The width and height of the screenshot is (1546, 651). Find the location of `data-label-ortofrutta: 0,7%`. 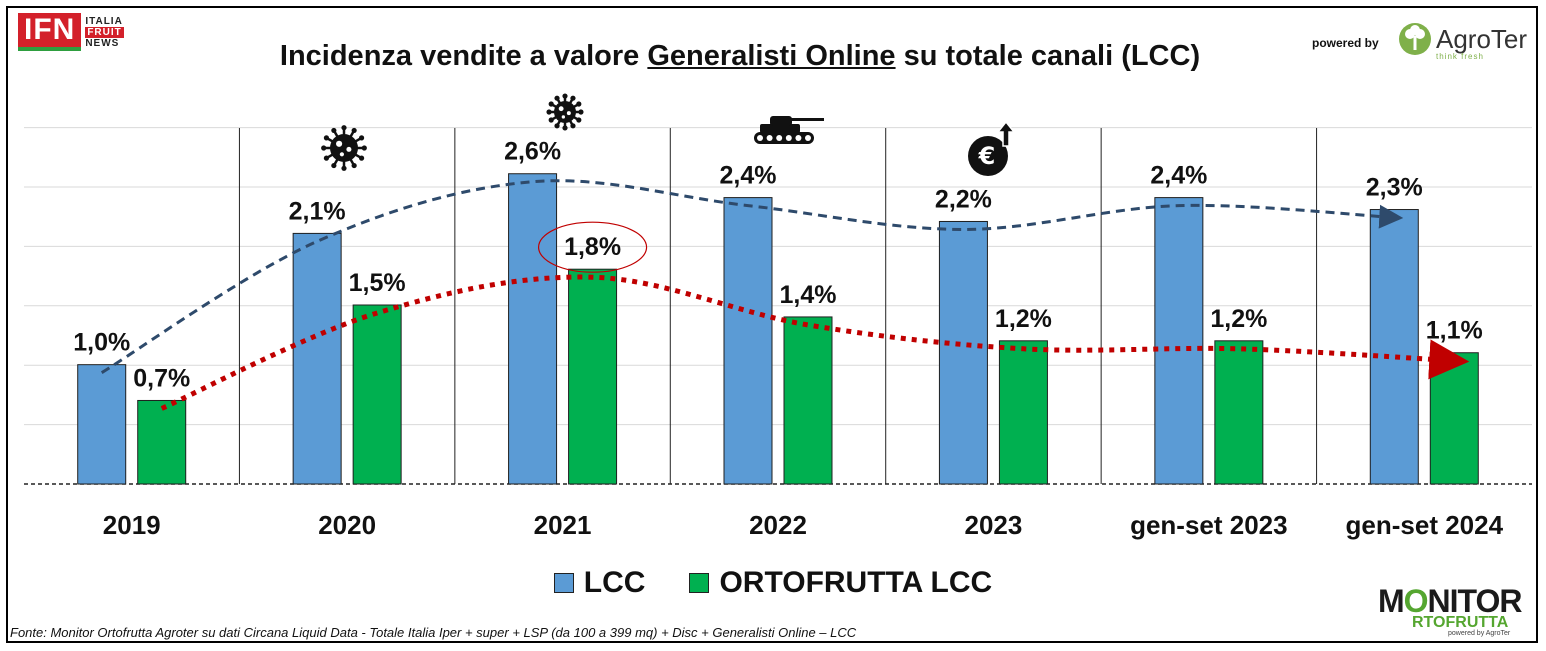

data-label-ortofrutta: 0,7% is located at coordinates (161, 378).